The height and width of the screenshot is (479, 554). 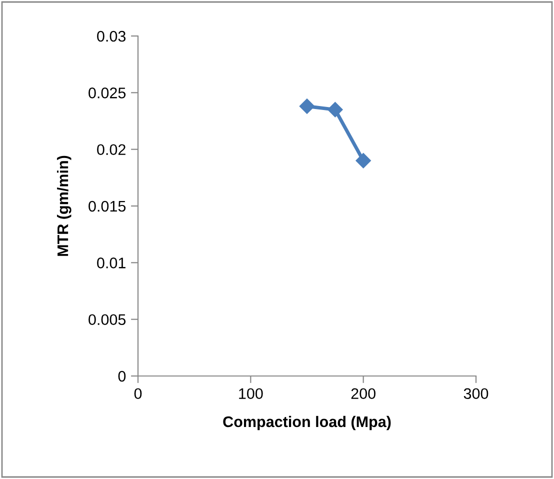 What do you see at coordinates (107, 206) in the screenshot?
I see `y-tick-label: 0.015` at bounding box center [107, 206].